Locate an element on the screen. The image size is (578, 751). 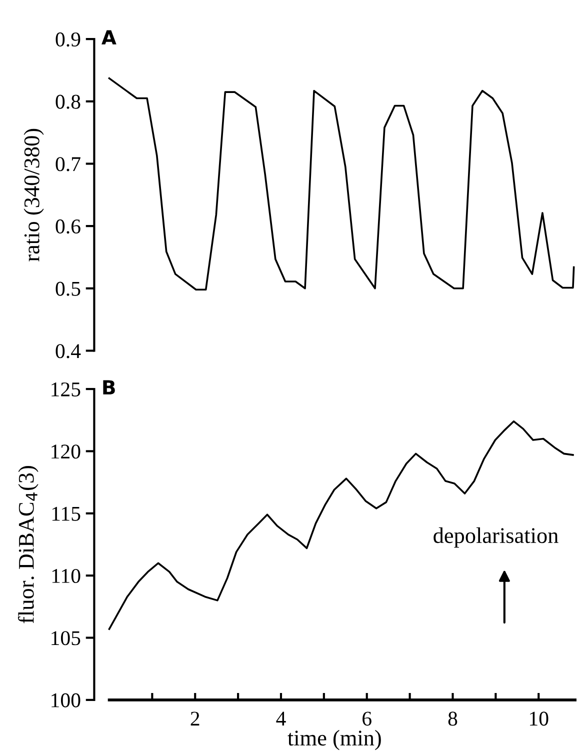
x-tick-label: 8 is located at coordinates (453, 719).